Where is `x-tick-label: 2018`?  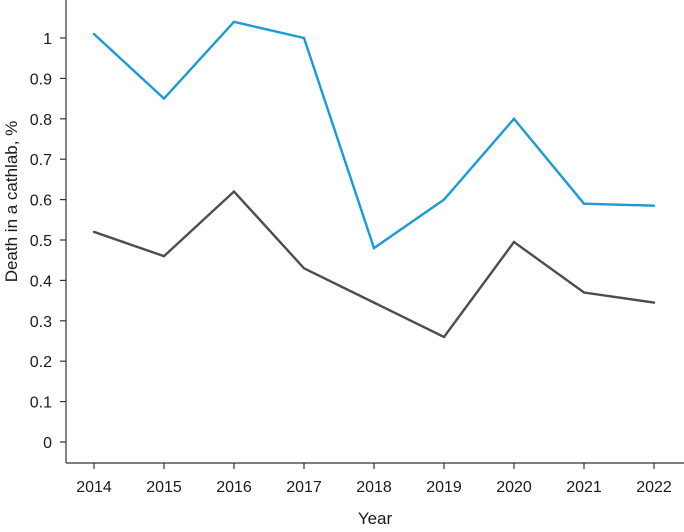 x-tick-label: 2018 is located at coordinates (374, 487).